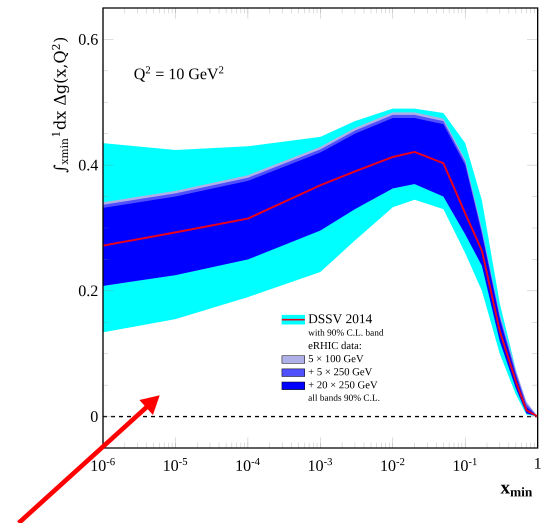 This screenshot has height=523, width=548. What do you see at coordinates (516, 490) in the screenshot?
I see `text: x$_{min}$` at bounding box center [516, 490].